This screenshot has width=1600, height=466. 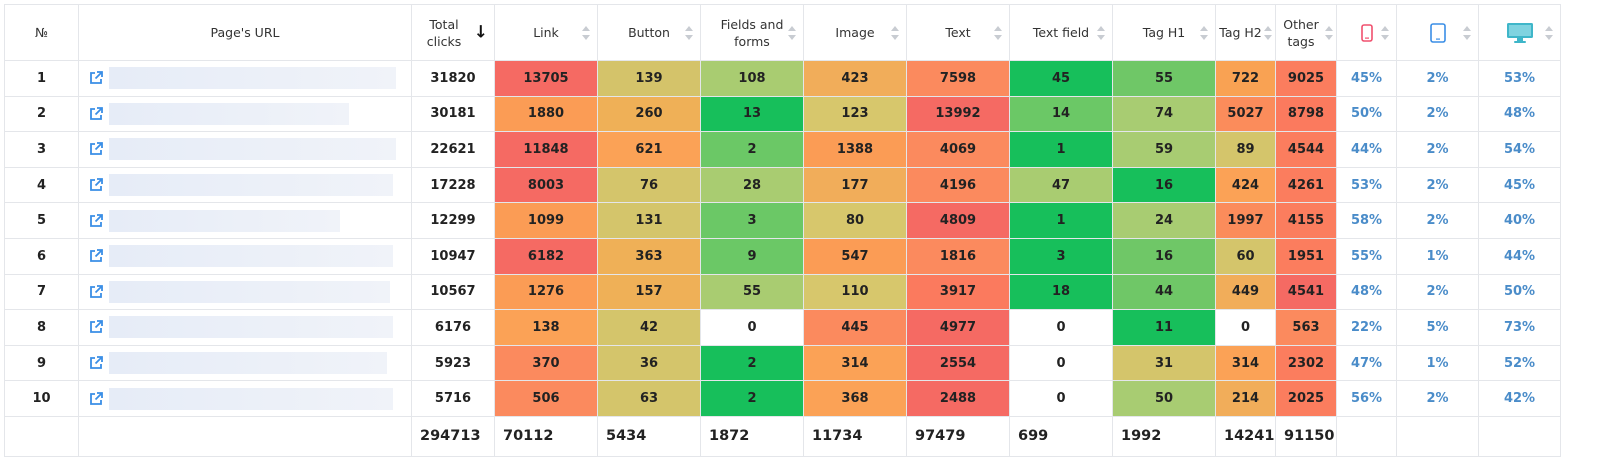 I want to click on arrow-down-icon: ↓, so click(x=480, y=32).